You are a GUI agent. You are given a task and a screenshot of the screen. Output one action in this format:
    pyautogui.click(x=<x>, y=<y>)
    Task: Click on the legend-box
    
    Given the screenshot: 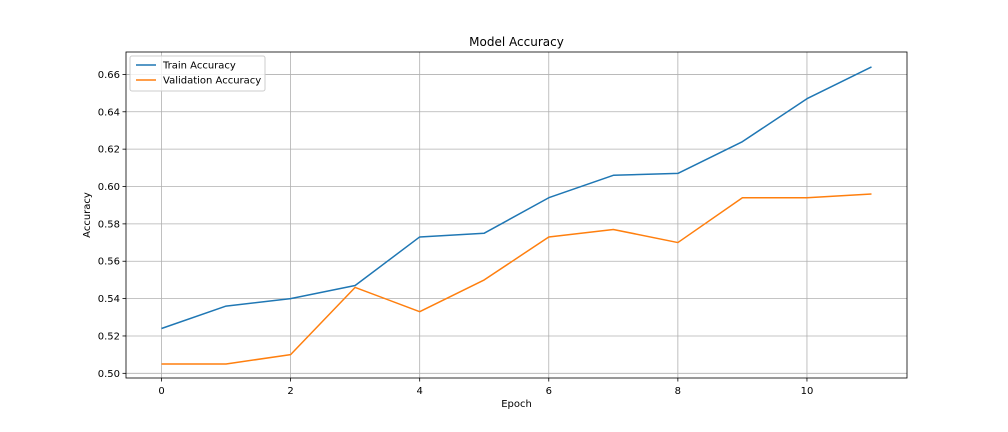 What is the action you would take?
    pyautogui.click(x=197, y=73)
    